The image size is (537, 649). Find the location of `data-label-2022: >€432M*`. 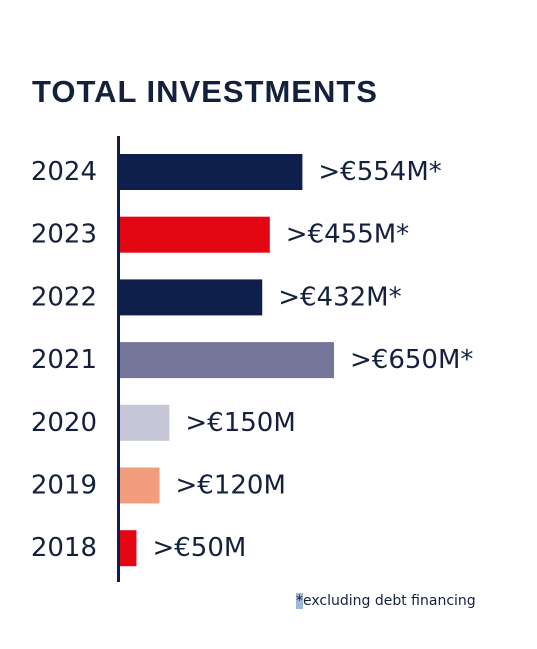

data-label-2022: >€432M* is located at coordinates (339, 297).